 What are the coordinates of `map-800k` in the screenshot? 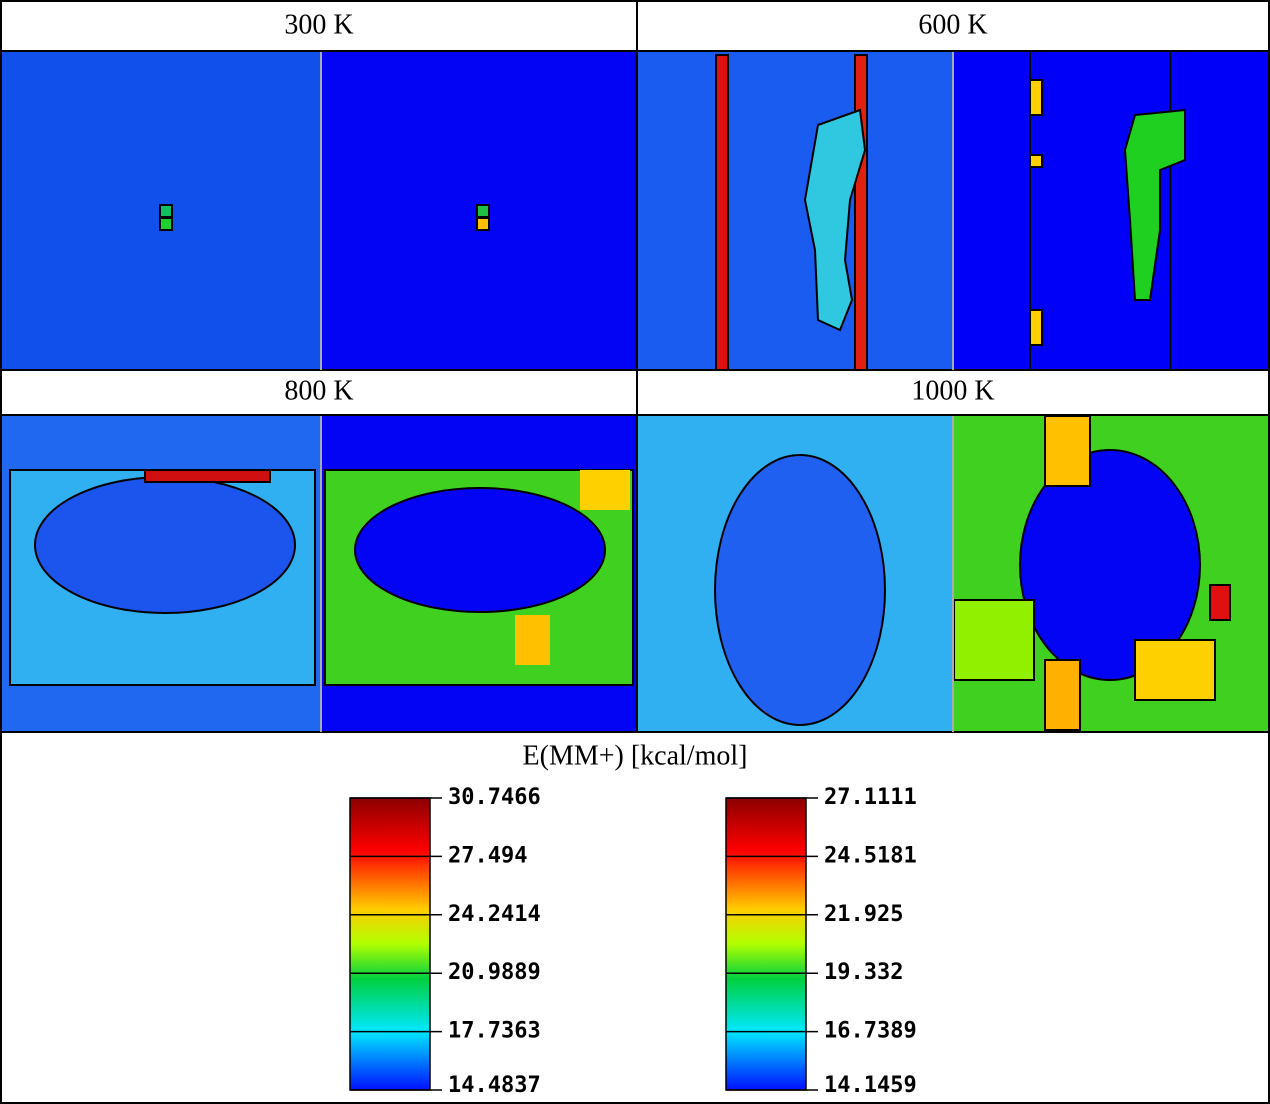 It's located at (319, 574).